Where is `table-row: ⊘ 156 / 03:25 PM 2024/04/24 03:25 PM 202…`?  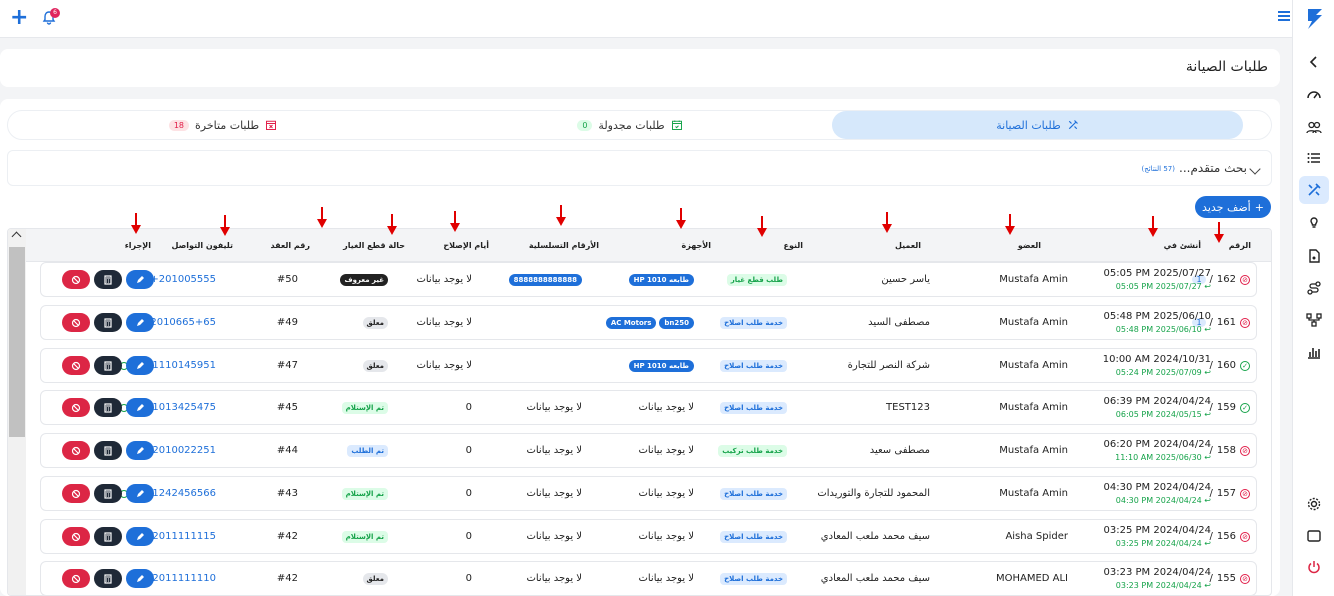 table-row: ⊘ 156 / 03:25 PM 2024/04/24 03:25 PM 202… is located at coordinates (648, 536).